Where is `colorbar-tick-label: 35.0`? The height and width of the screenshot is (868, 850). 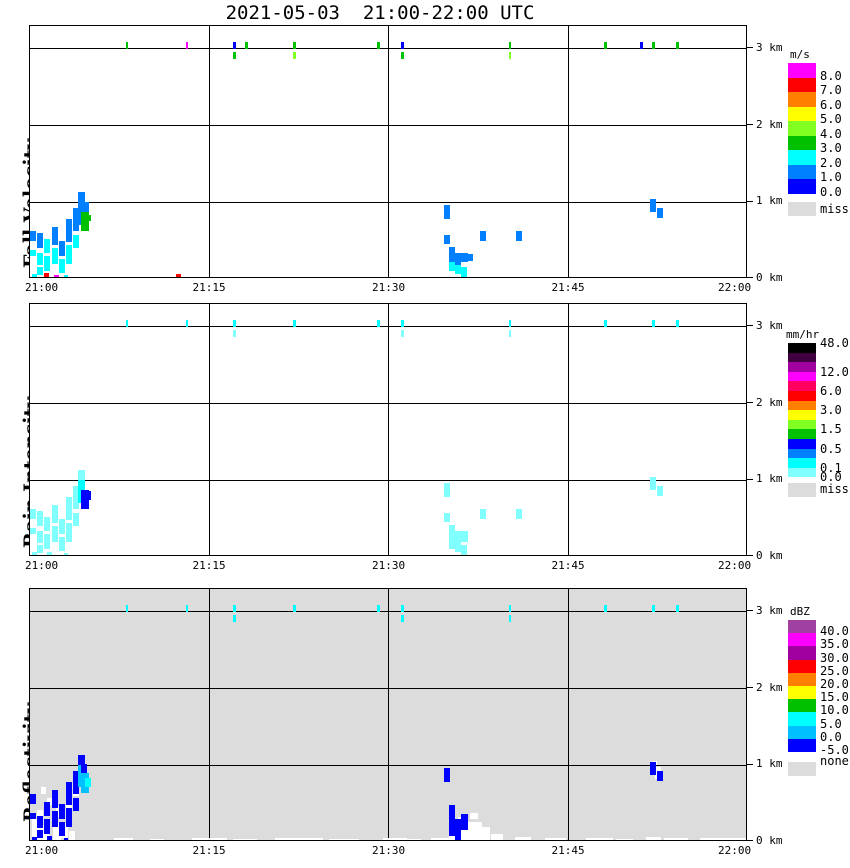
colorbar-tick-label: 35.0 is located at coordinates (834, 644).